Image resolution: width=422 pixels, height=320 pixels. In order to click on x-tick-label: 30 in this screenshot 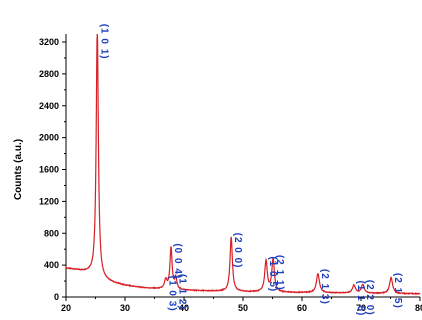, I will do `click(125, 308)`.